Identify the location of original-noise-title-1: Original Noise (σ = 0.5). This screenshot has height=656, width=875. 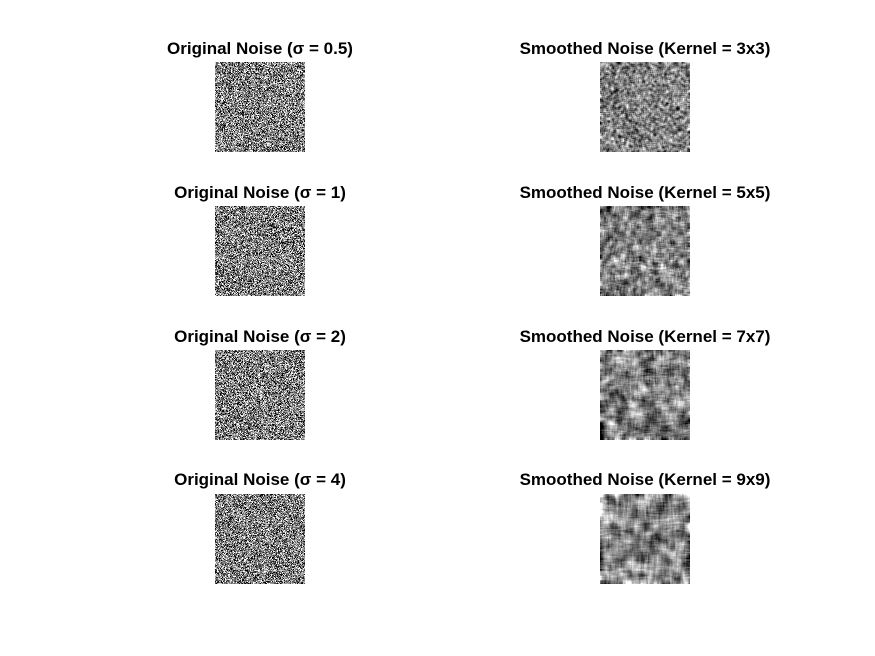
(260, 48).